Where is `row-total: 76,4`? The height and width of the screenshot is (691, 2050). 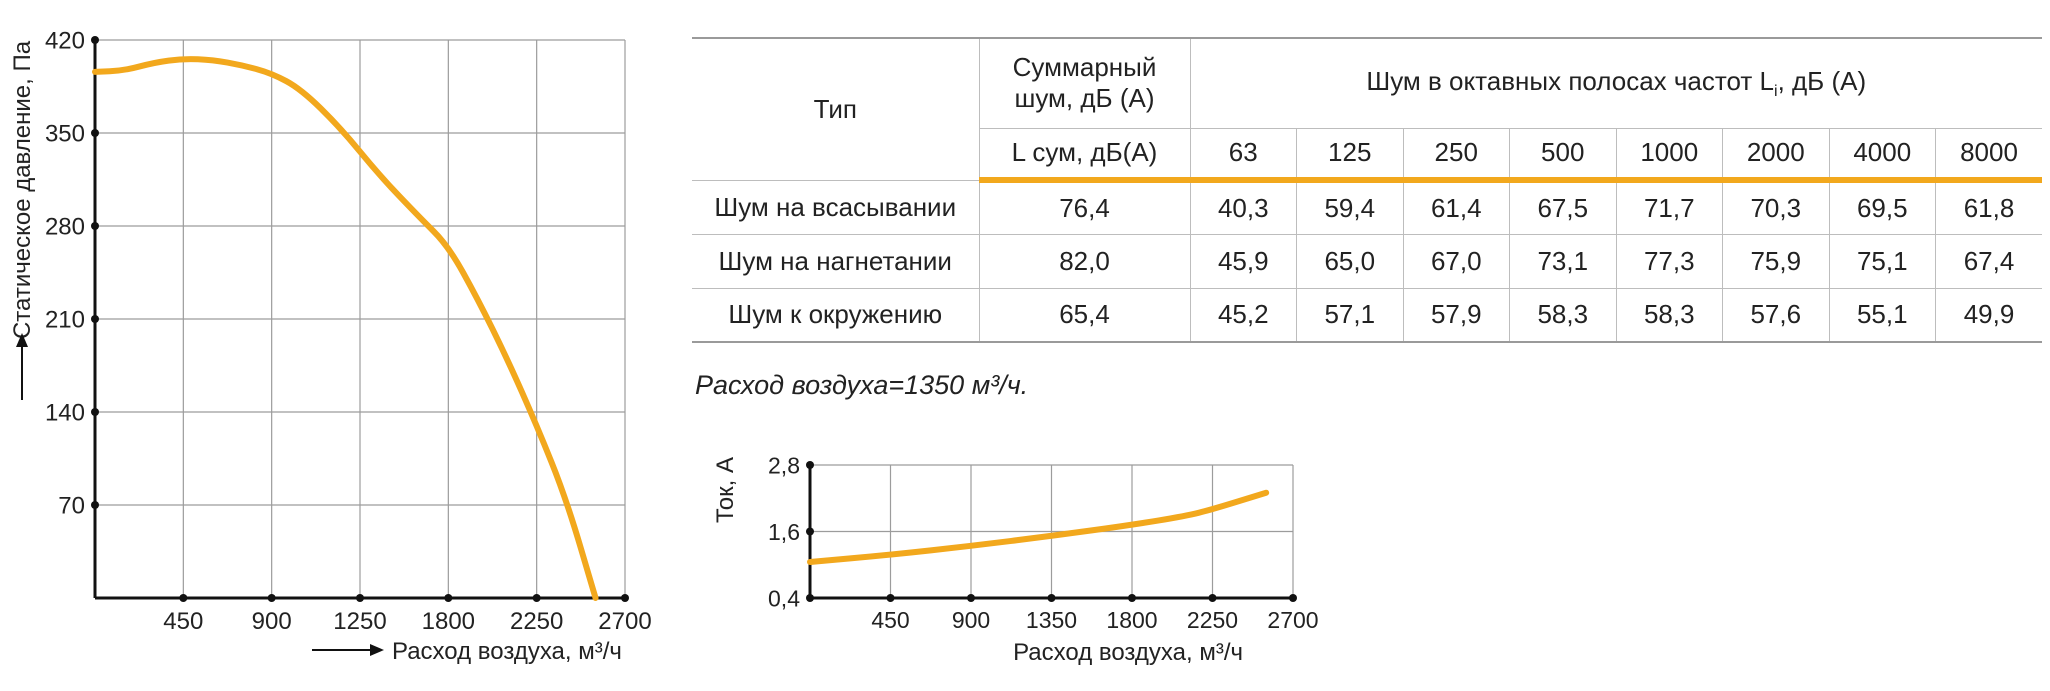
row-total: 76,4 is located at coordinates (1084, 207).